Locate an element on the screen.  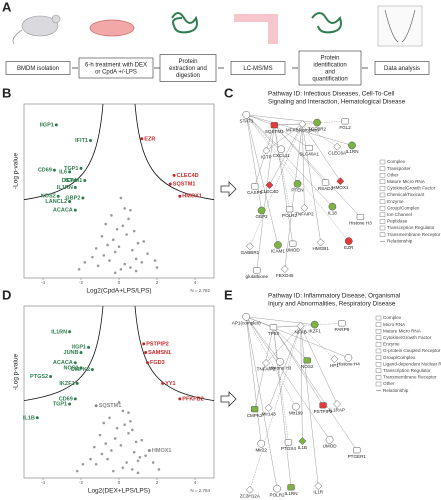
node-label: CLEC4D is located at coordinates (269, 191).